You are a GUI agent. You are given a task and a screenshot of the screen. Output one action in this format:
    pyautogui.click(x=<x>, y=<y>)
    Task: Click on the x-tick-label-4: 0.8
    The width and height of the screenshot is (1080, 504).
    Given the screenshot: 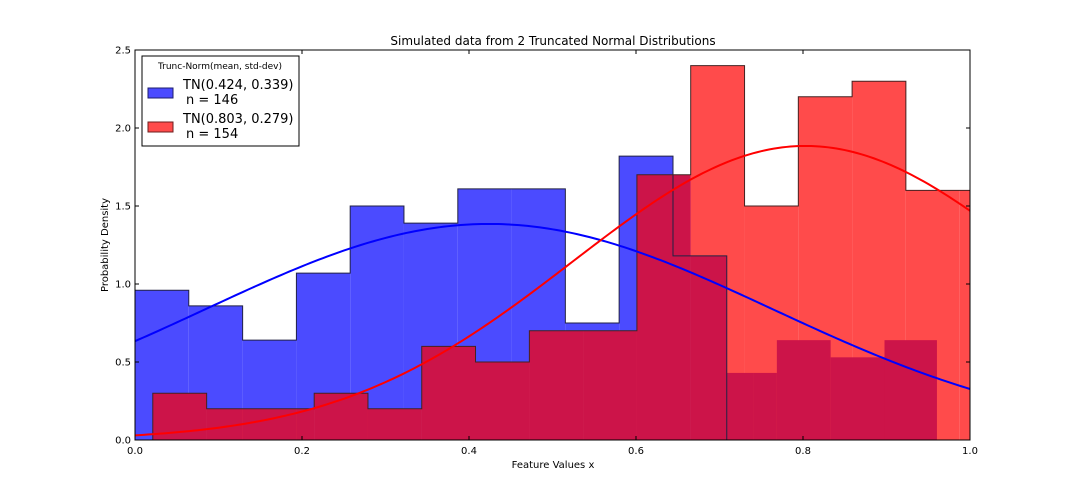 What is the action you would take?
    pyautogui.click(x=803, y=451)
    